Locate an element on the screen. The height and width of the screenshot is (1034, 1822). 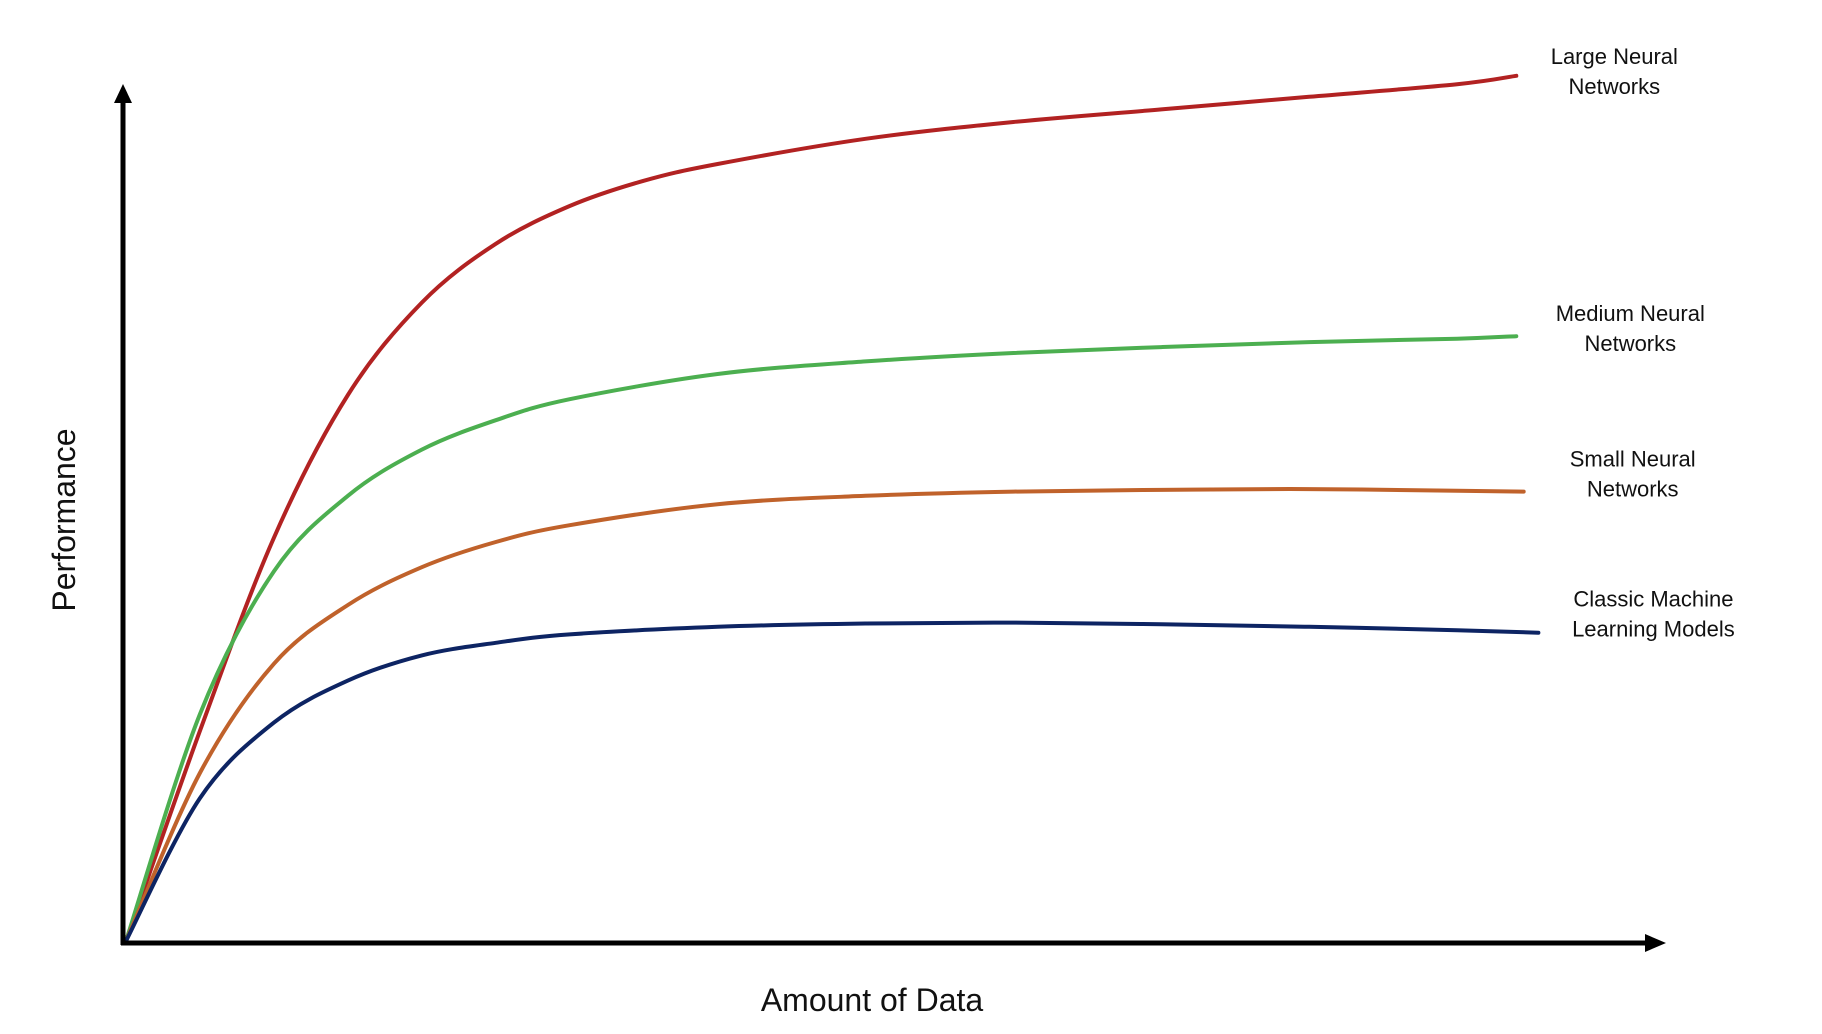
series-label-line: Large Neural is located at coordinates (1614, 56).